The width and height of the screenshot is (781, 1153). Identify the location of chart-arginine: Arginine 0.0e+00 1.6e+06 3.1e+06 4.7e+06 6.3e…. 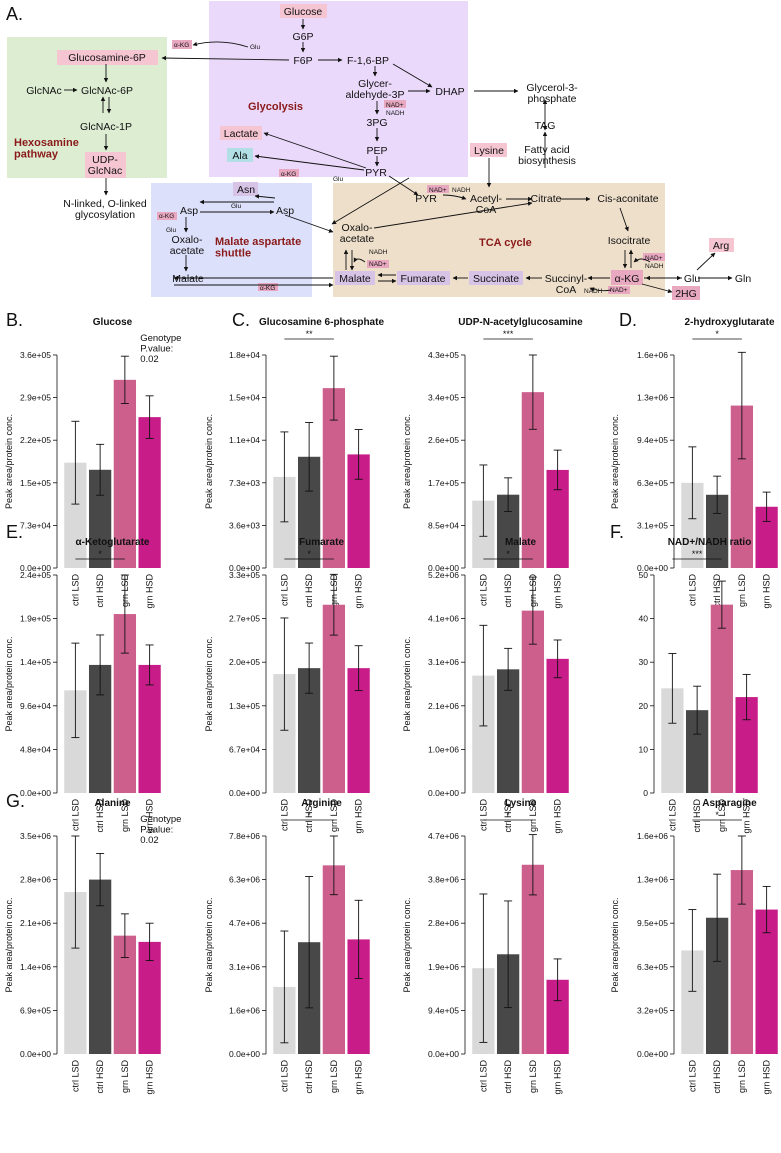
(287, 946).